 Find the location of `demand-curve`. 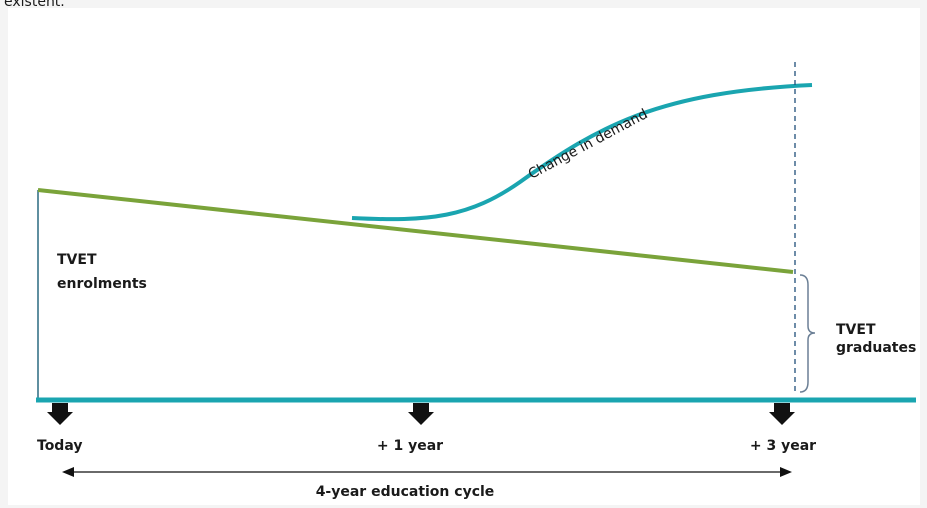

demand-curve is located at coordinates (582, 152).